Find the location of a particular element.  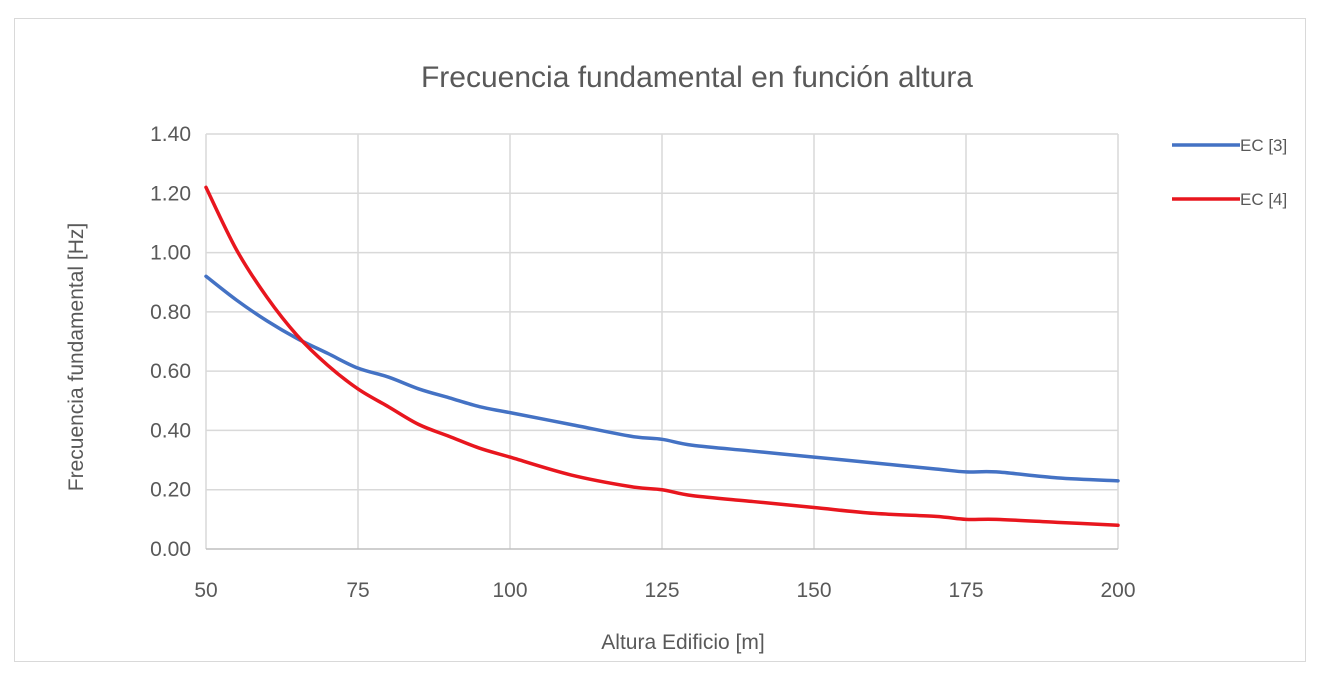

y-tick-label: 1.40 is located at coordinates (170, 134).